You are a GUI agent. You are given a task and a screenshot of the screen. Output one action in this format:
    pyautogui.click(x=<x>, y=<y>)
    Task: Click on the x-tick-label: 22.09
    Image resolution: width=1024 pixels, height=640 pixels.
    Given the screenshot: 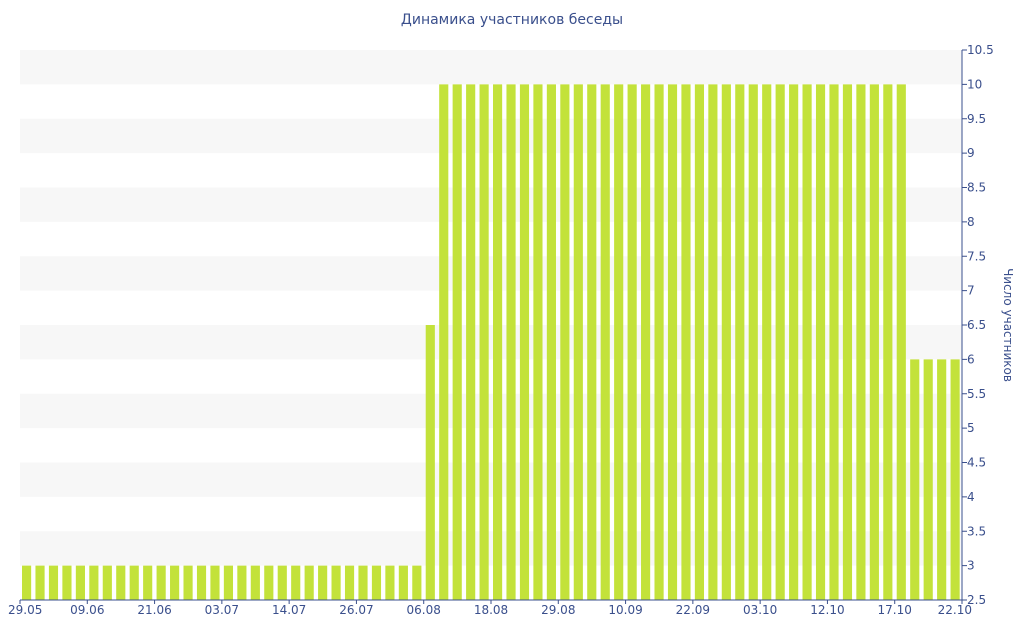 What is the action you would take?
    pyautogui.click(x=693, y=610)
    